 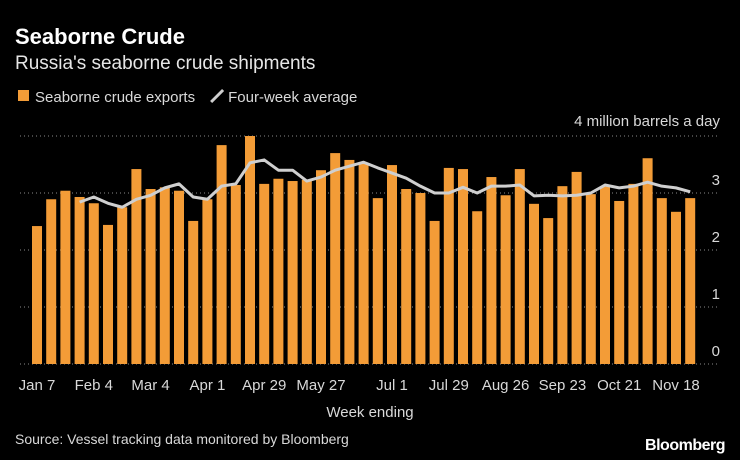 I want to click on chart-subtitle: Russia's seaborne crude shipments, so click(x=165, y=63).